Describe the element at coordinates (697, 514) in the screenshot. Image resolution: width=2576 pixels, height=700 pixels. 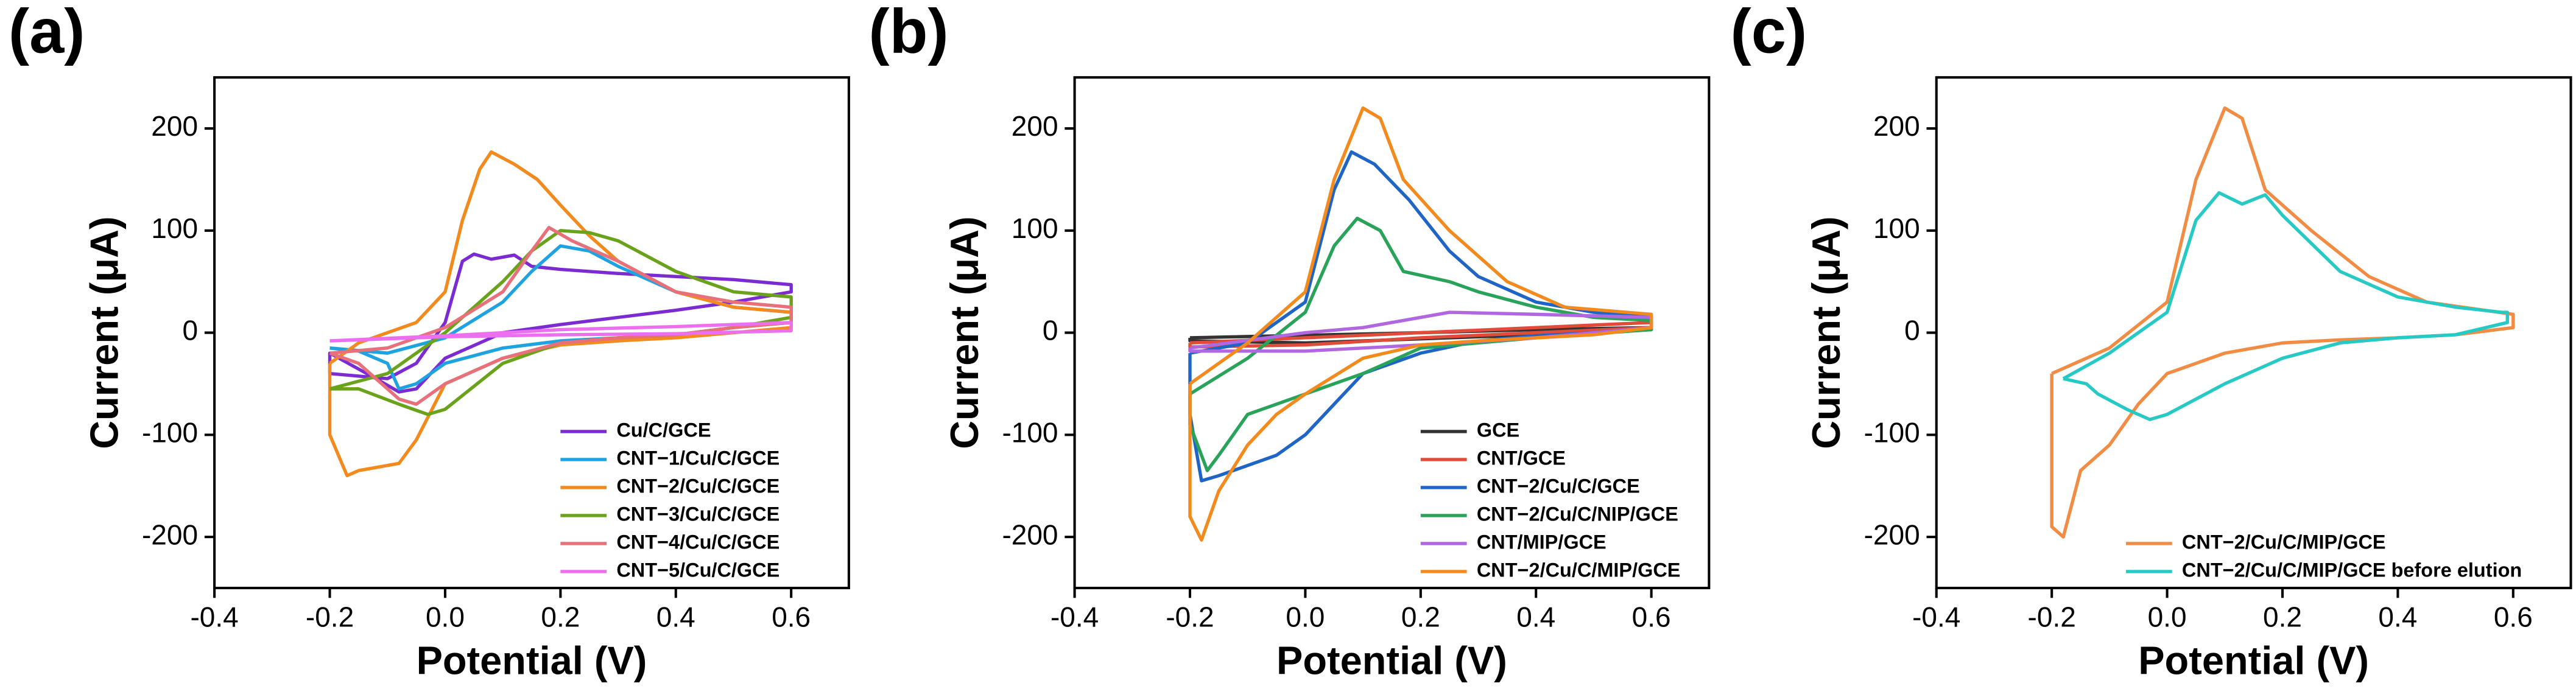
I see `legend-label: CNT−3/Cu/C/GCE` at that location.